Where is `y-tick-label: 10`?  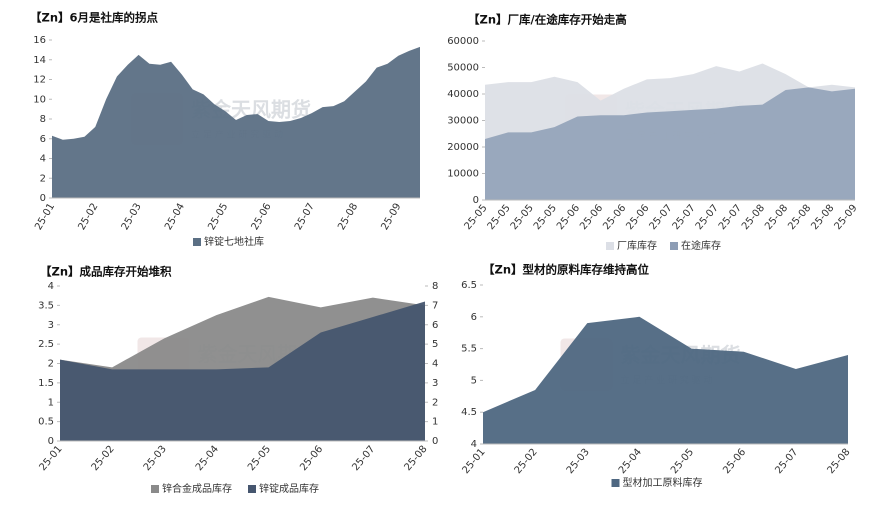 y-tick-label: 10 is located at coordinates (39, 99).